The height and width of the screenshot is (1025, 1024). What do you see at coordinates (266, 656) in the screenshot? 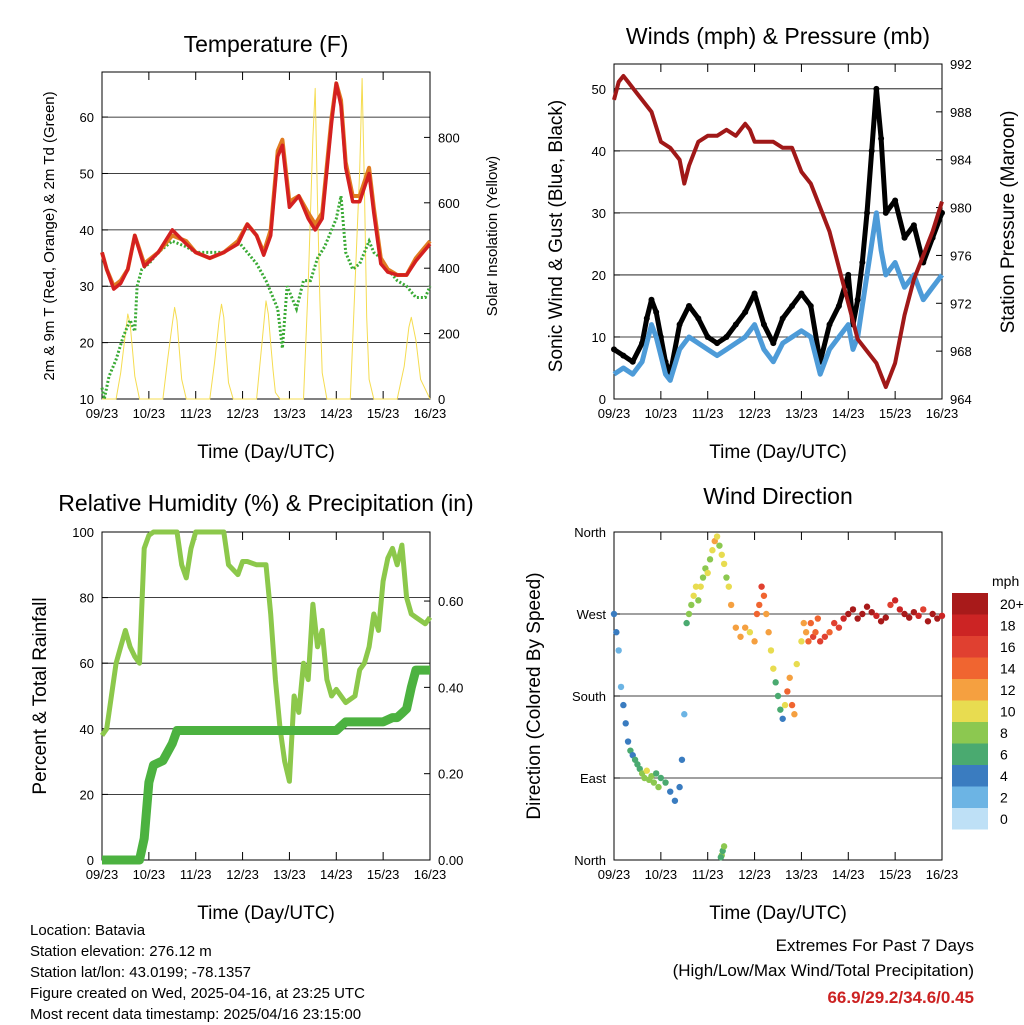
I see `series-line-relative-humidity` at bounding box center [266, 656].